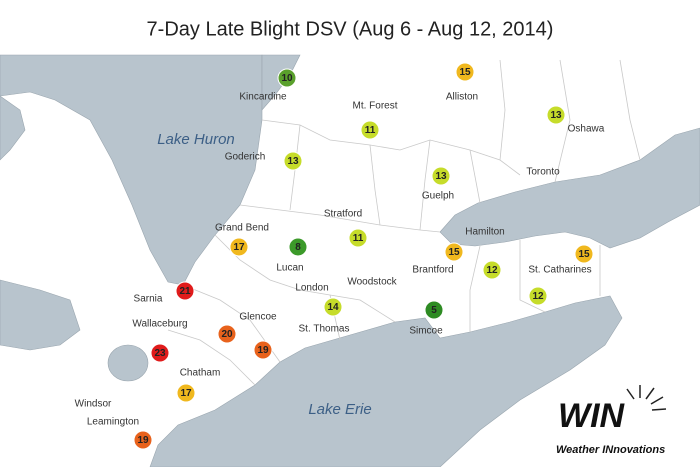  What do you see at coordinates (245, 157) in the screenshot?
I see `place-label: Goderich` at bounding box center [245, 157].